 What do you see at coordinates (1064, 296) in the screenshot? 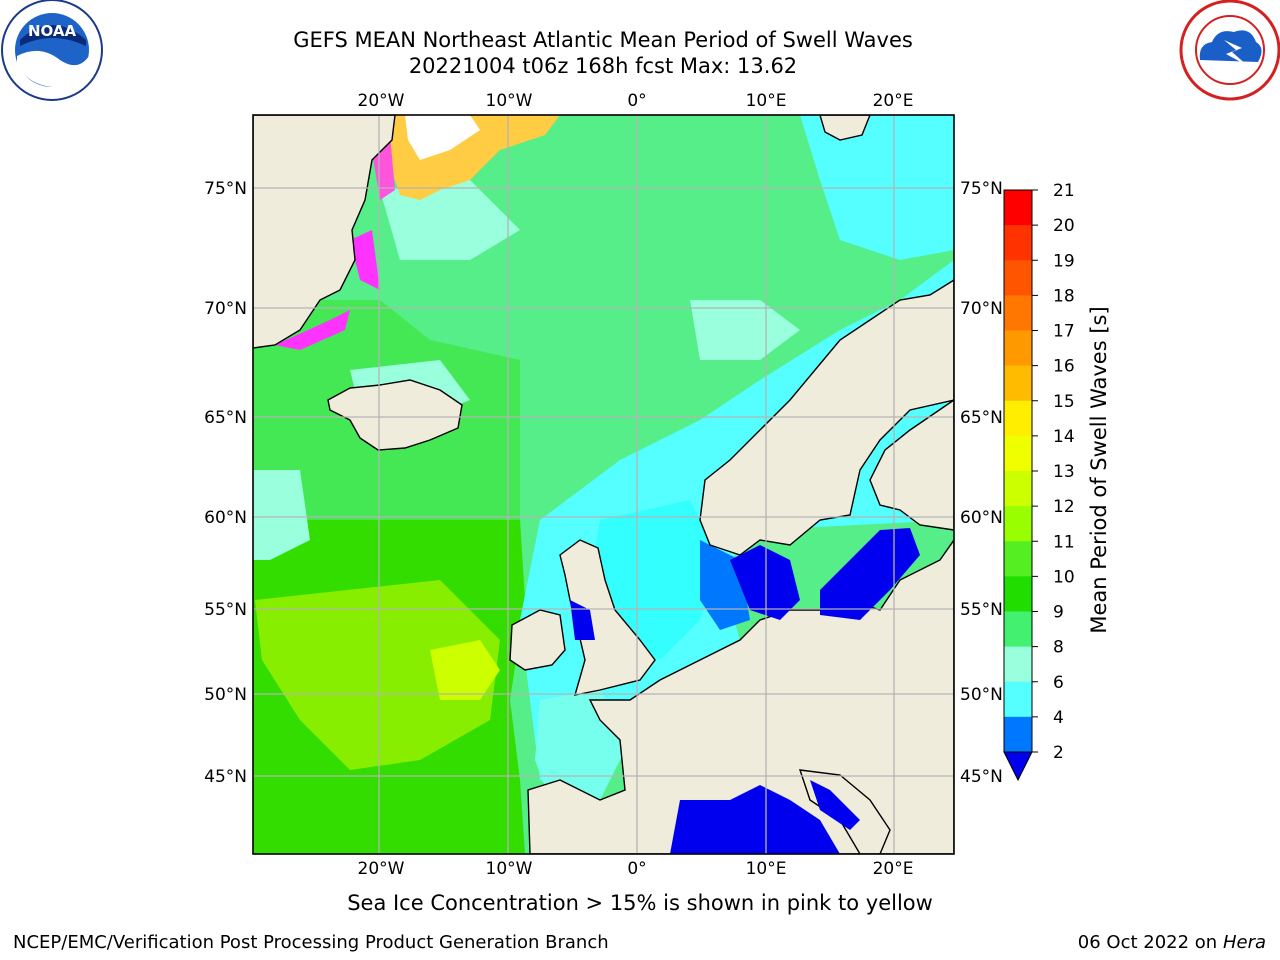
I see `colorbar-tick-label: 18` at bounding box center [1064, 296].